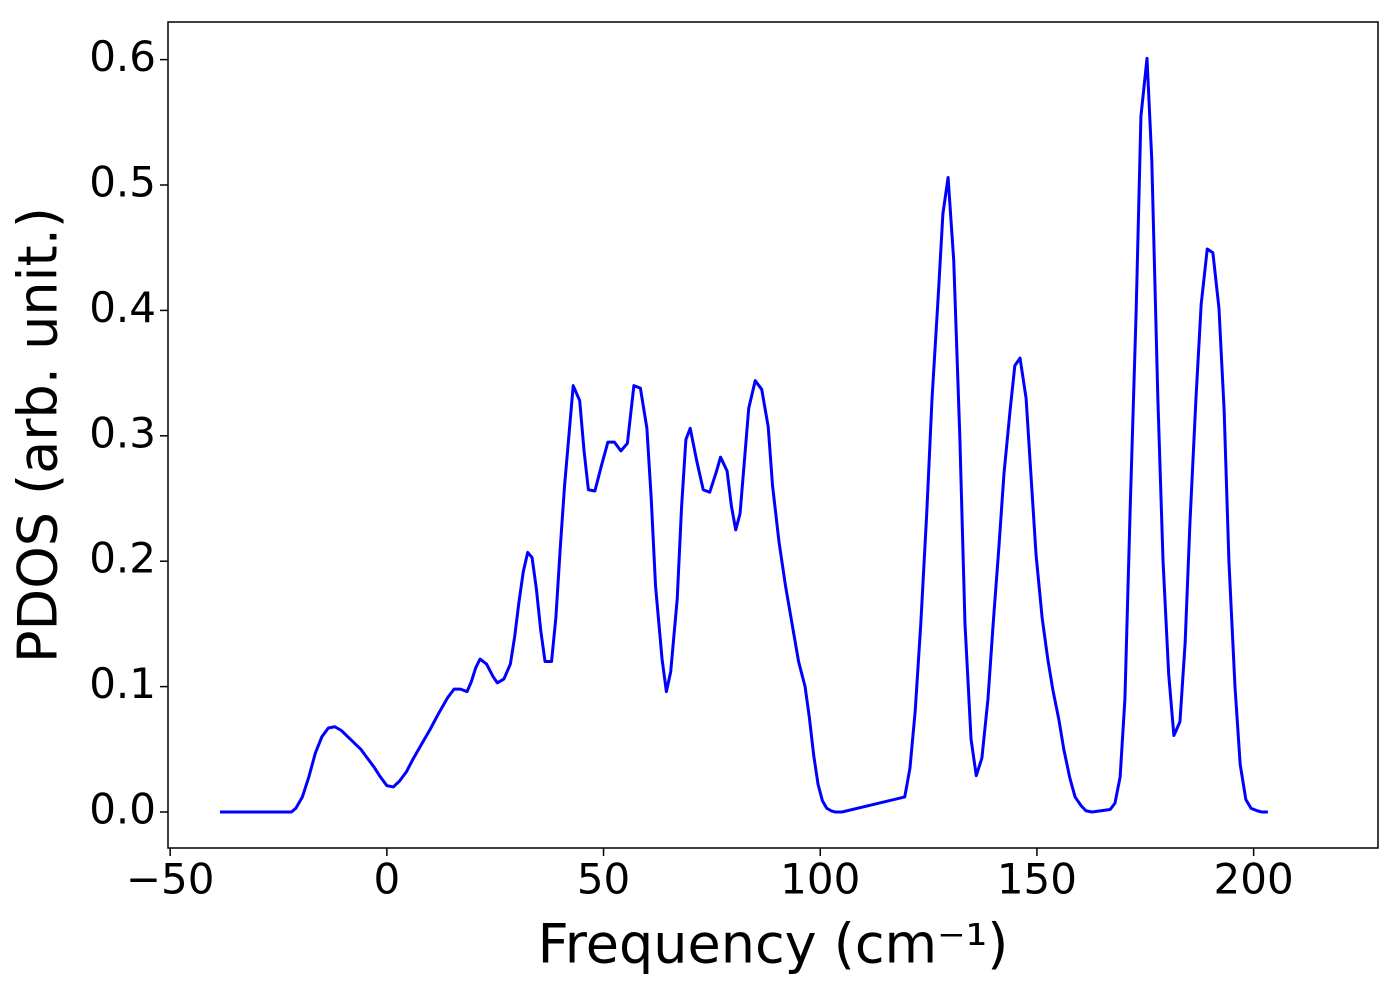  Describe the element at coordinates (122, 182) in the screenshot. I see `y-tick-label: 0.5` at that location.